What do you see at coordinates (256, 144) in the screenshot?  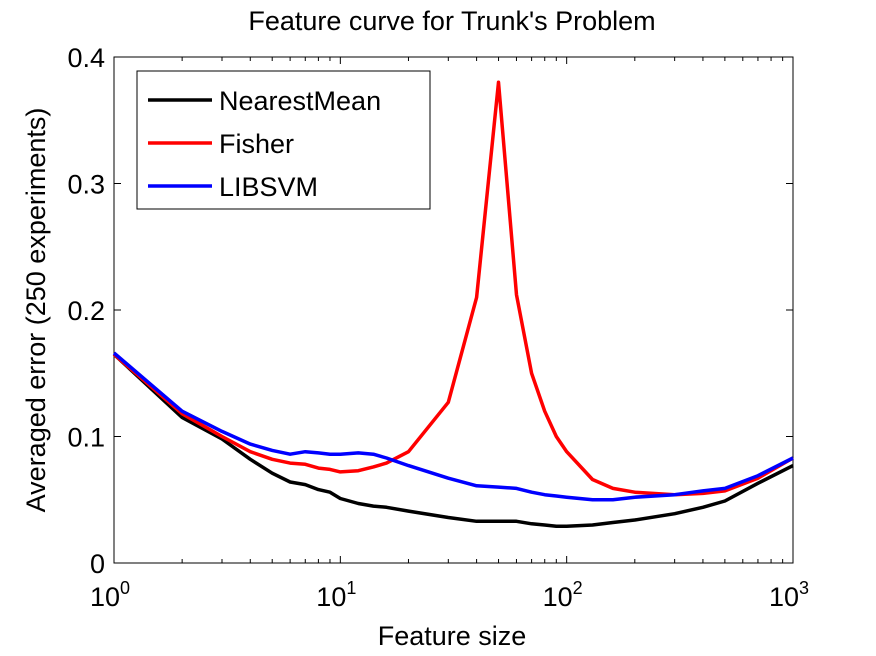 I see `legend-label-1: Fisher` at bounding box center [256, 144].